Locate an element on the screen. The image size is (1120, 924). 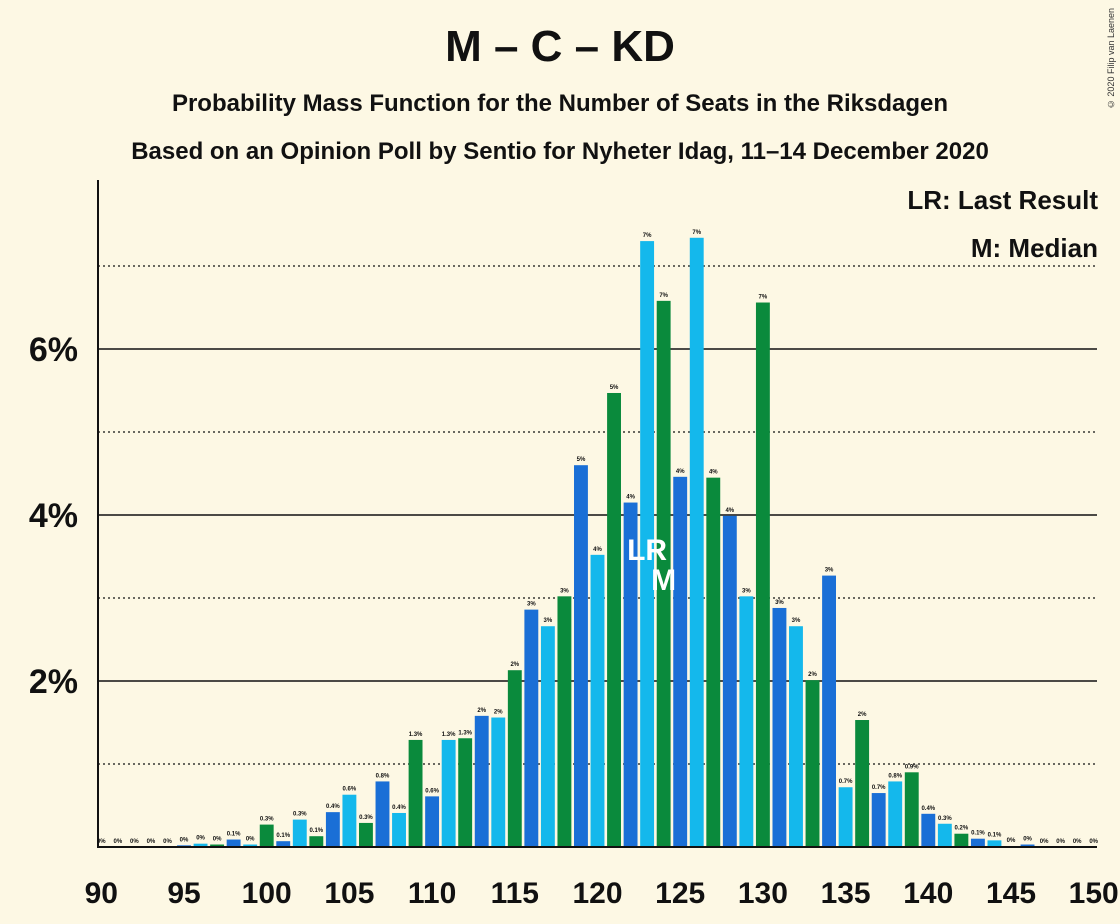
chart-title: M – C – KD is located at coordinates (560, 46).